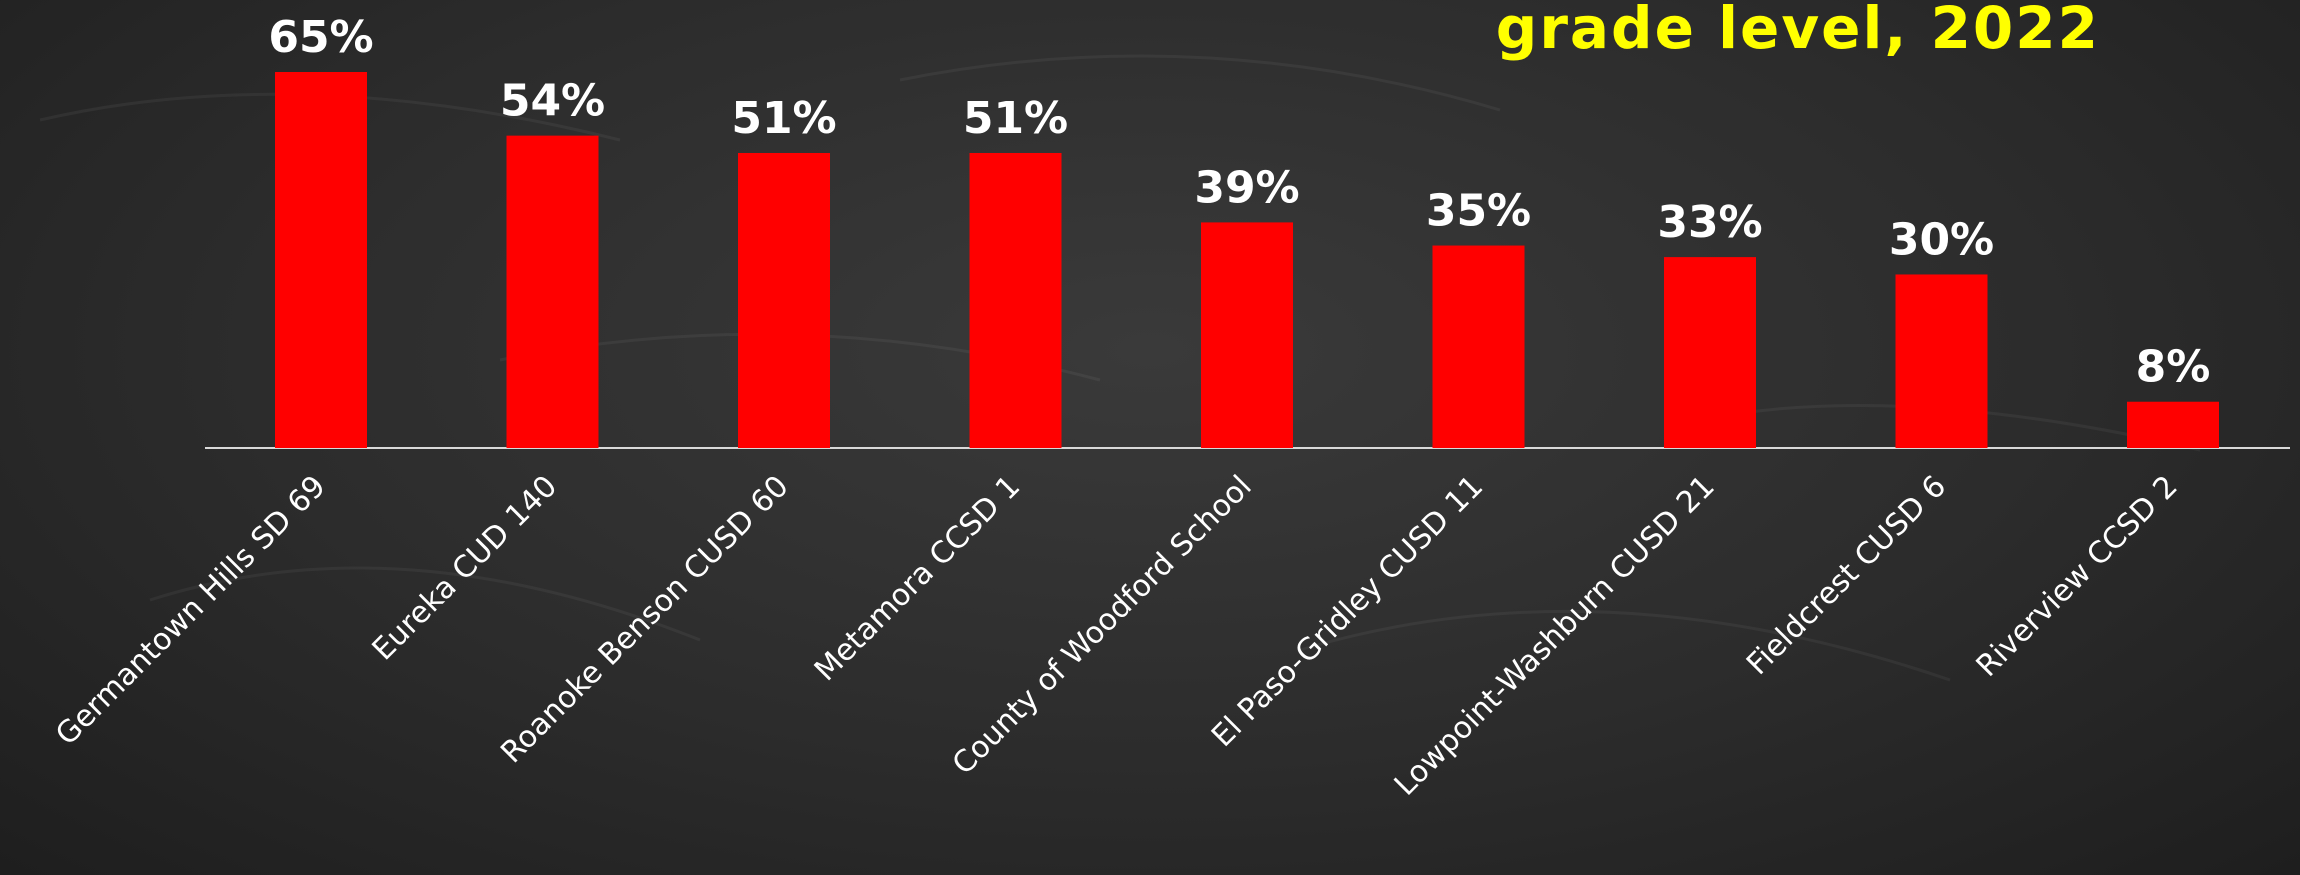  I want to click on chart-title: grade level, 2022, so click(1797, 31).